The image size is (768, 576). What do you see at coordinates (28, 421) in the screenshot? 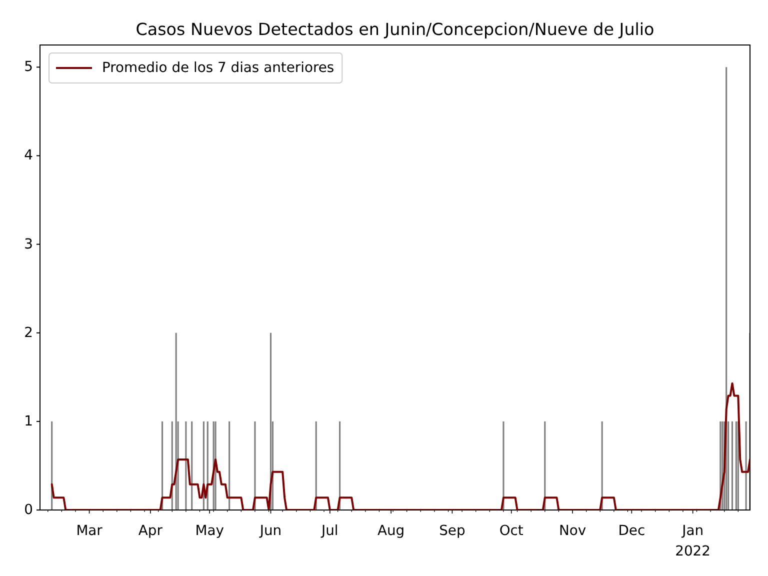
I see `y-tick-label: 1` at bounding box center [28, 421].